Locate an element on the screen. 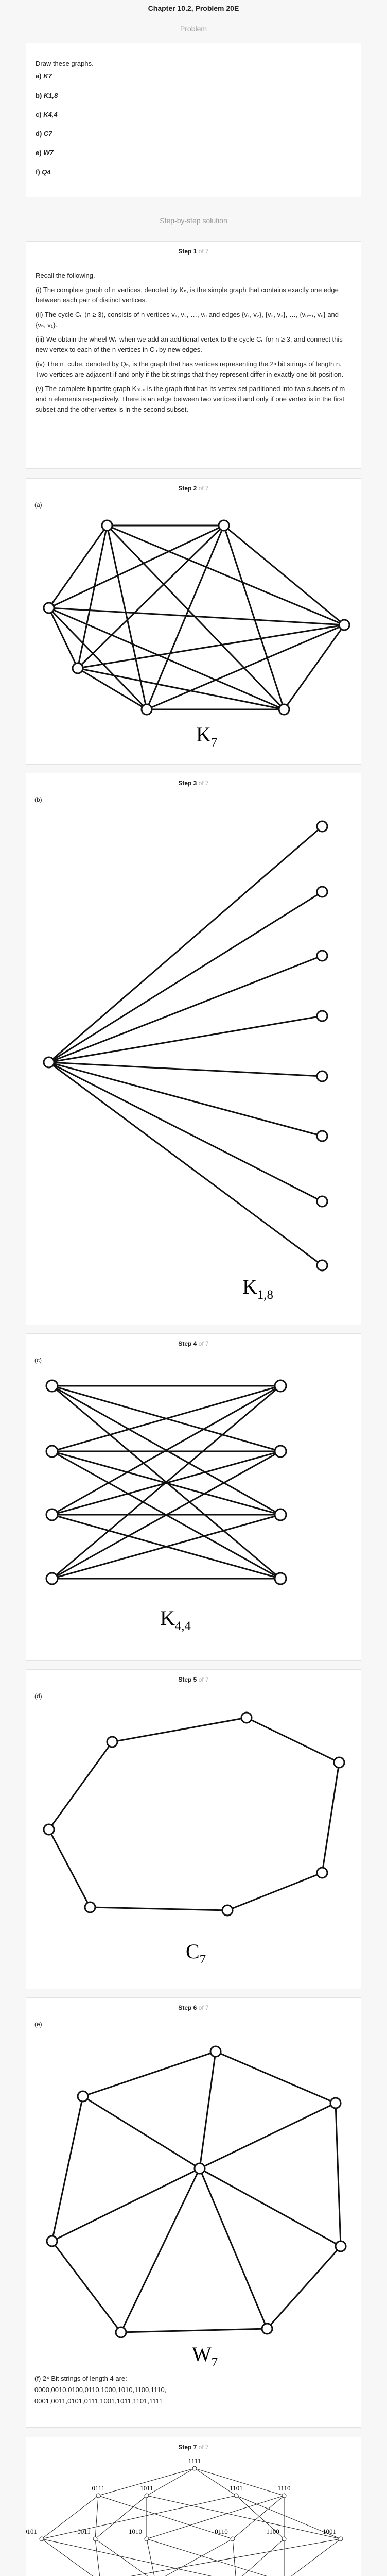  bit-string-line: 0001,0011,0101,0111,1001,1011,1101,1111 is located at coordinates (98, 2401).